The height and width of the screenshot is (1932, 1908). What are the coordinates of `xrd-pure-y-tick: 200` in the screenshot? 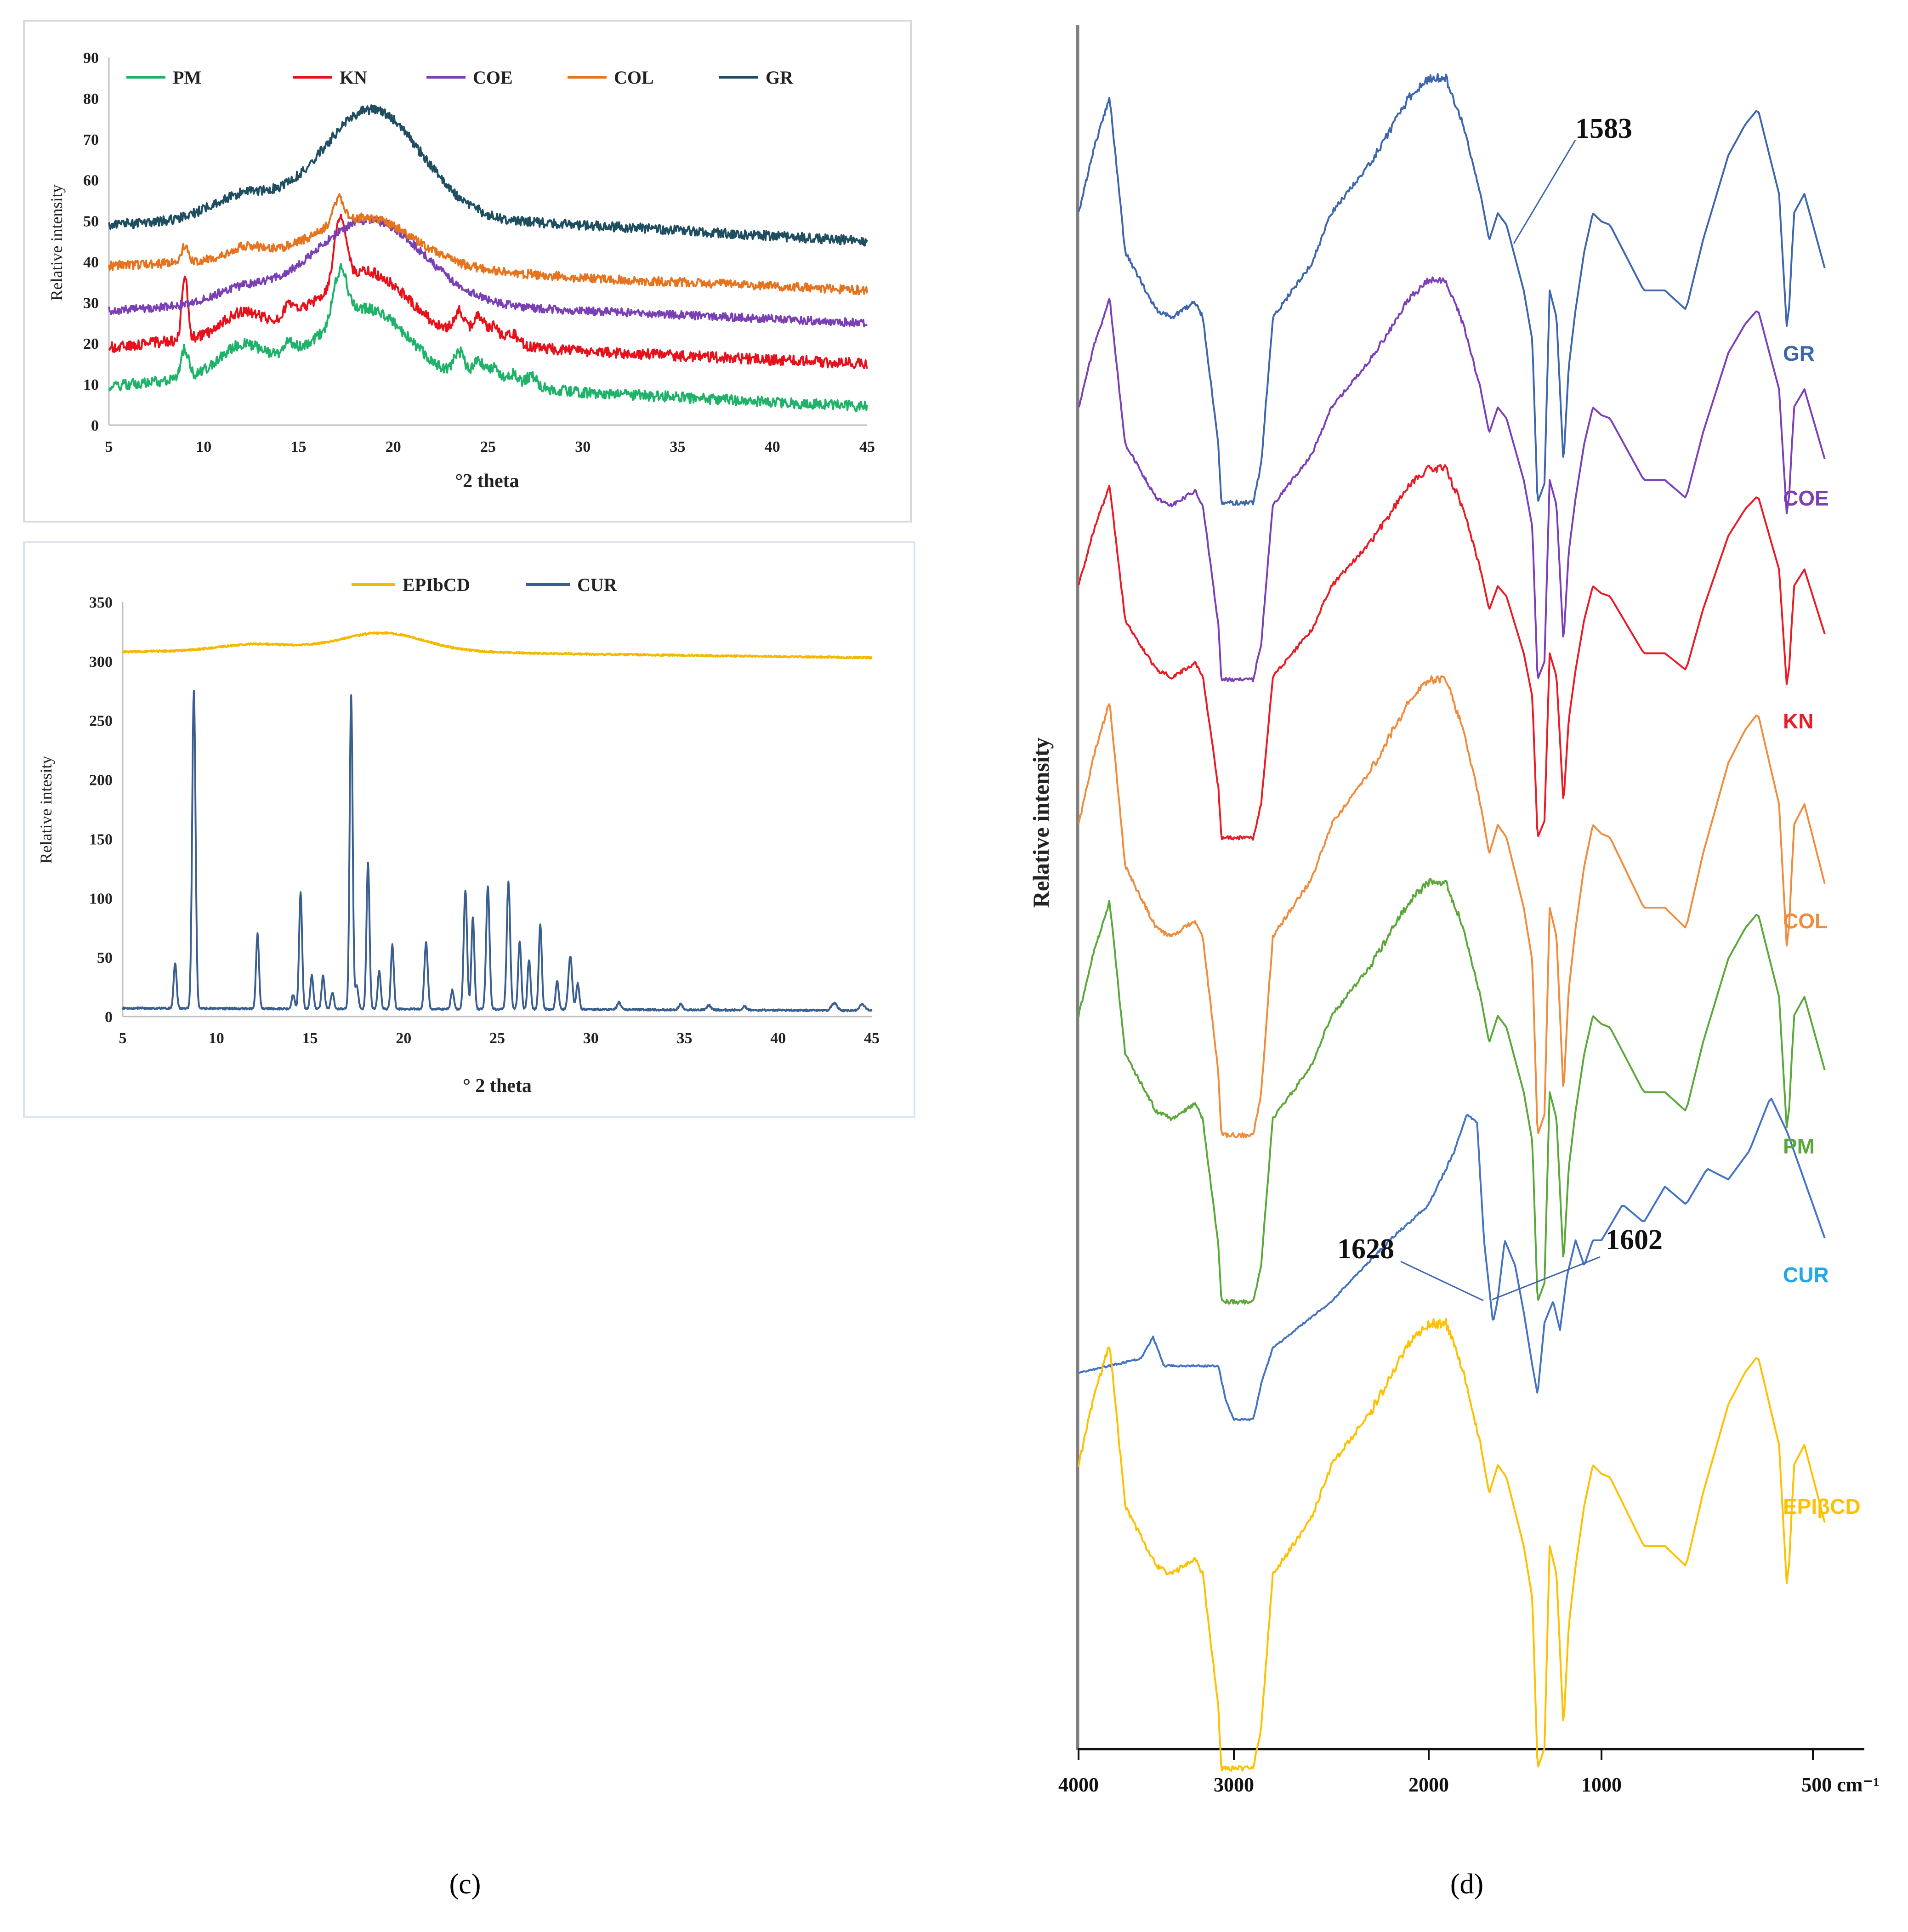 It's located at (101, 781).